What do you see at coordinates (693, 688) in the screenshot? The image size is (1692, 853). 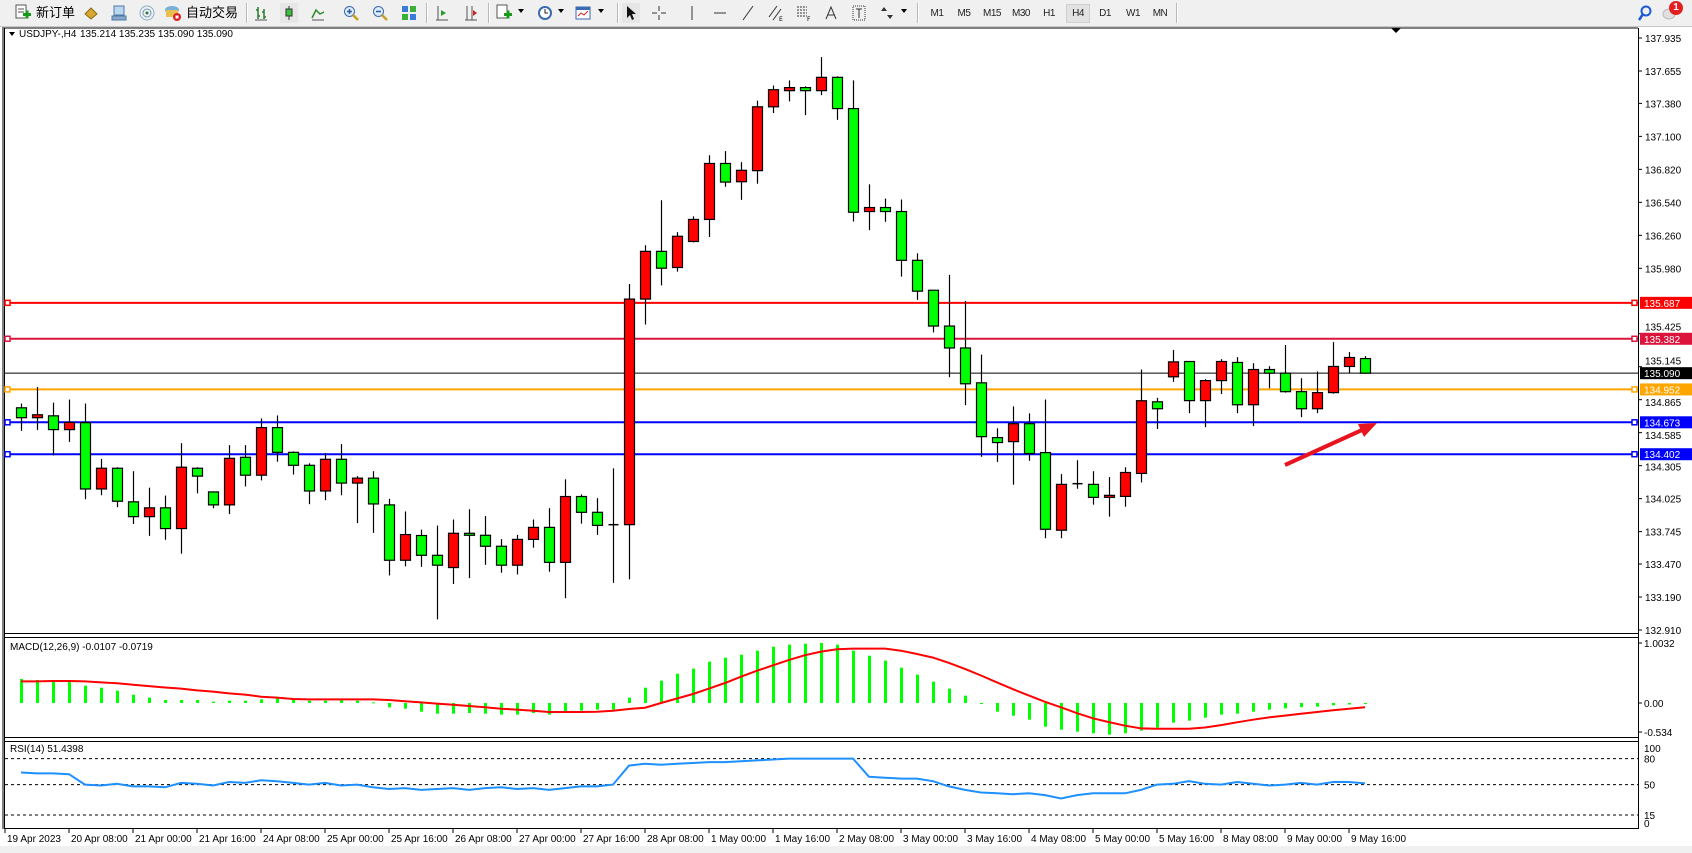 I see `macd-signal-line` at bounding box center [693, 688].